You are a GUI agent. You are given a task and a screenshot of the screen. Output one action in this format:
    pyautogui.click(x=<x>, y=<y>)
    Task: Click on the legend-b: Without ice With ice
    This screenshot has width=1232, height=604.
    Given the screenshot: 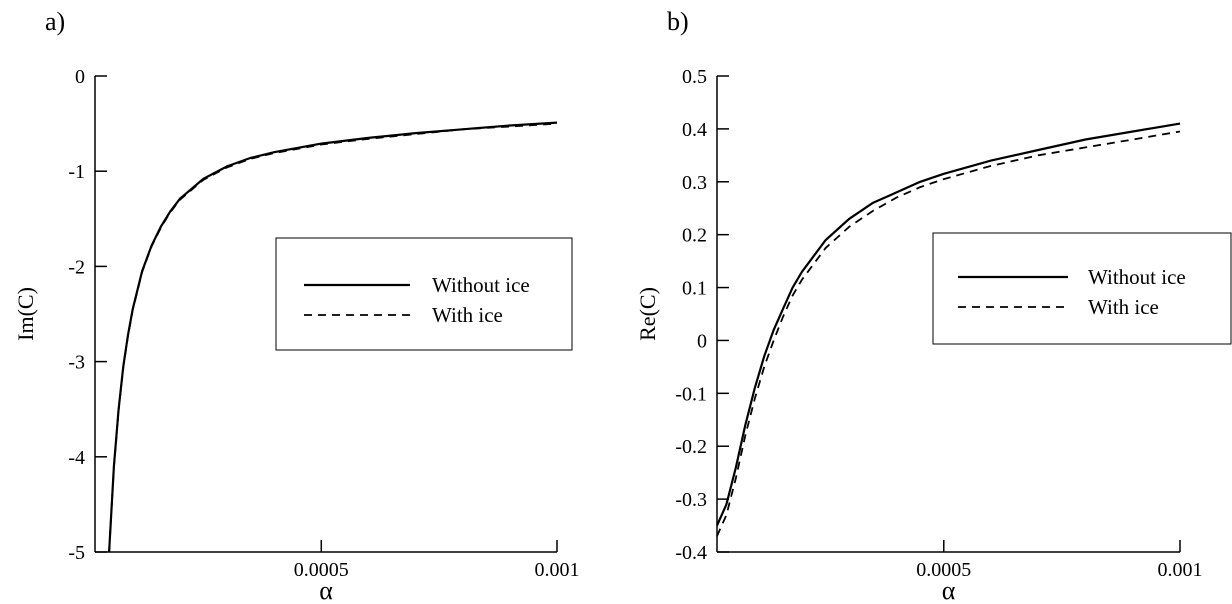 What is the action you would take?
    pyautogui.click(x=1082, y=288)
    